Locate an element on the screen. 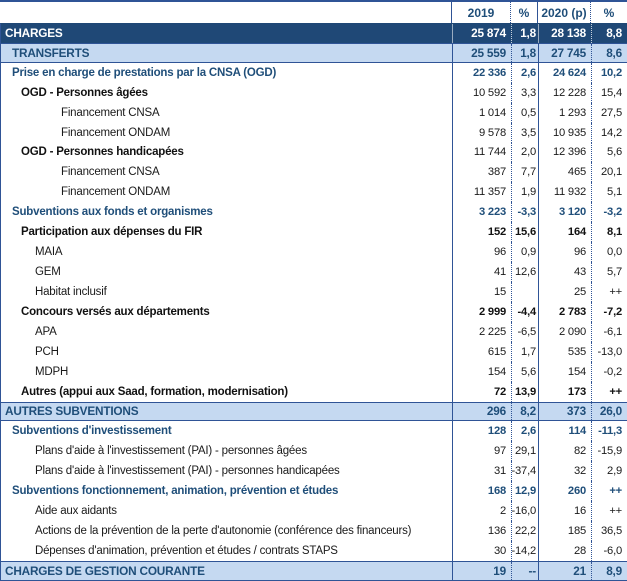  pct-2019-cell-text: -4,4 is located at coordinates (527, 311).